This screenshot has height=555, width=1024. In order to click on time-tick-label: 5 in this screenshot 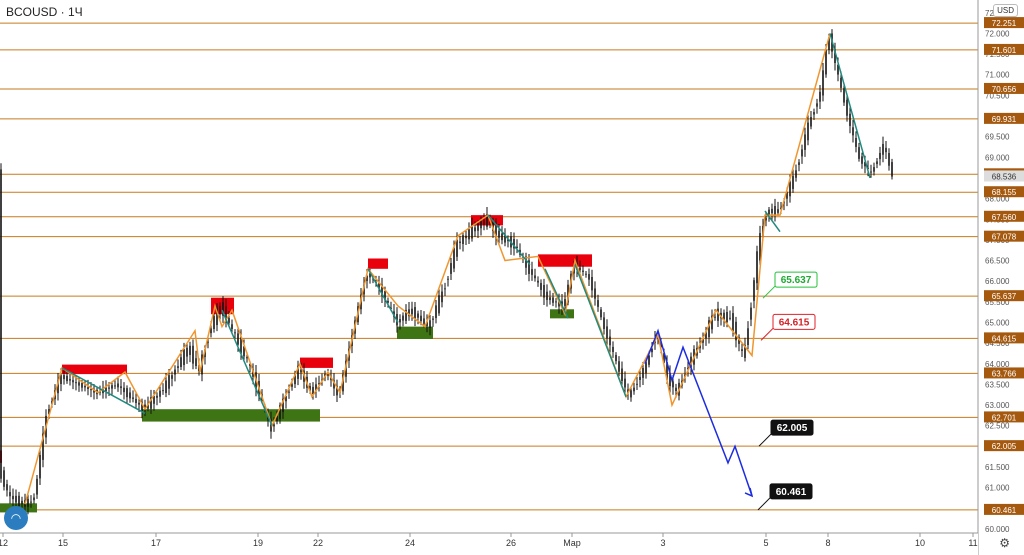, I will do `click(765, 543)`.